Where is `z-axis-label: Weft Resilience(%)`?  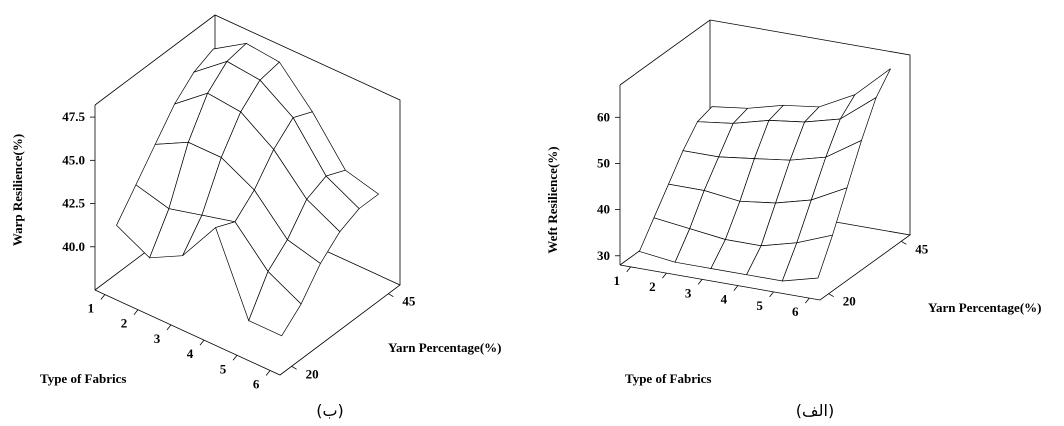 z-axis-label: Weft Resilience(%) is located at coordinates (552, 199).